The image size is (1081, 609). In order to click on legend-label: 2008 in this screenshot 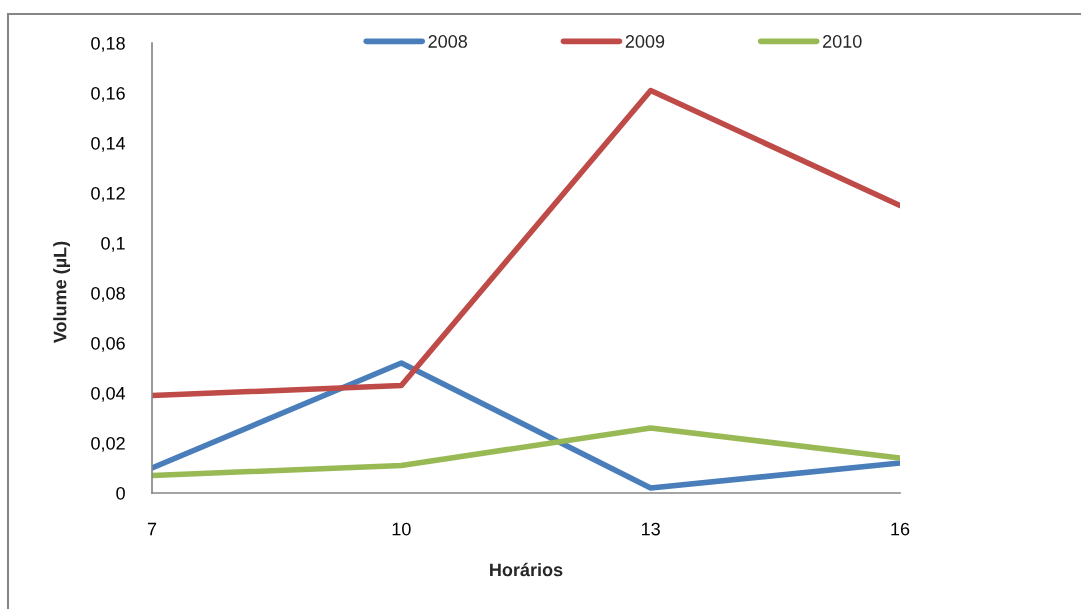, I will do `click(448, 41)`.